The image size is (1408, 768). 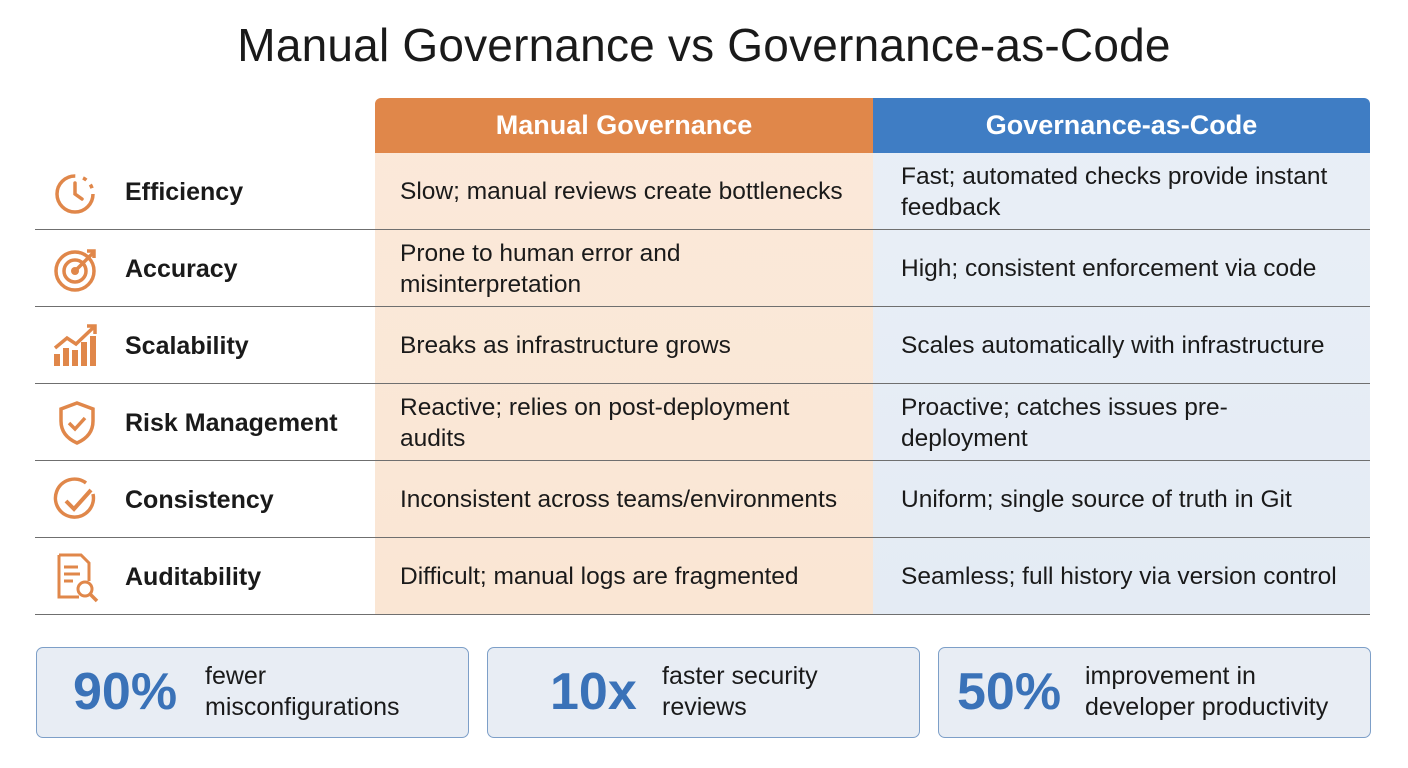 What do you see at coordinates (565, 345) in the screenshot?
I see `manual-cell: Breaks as infrastructure grows` at bounding box center [565, 345].